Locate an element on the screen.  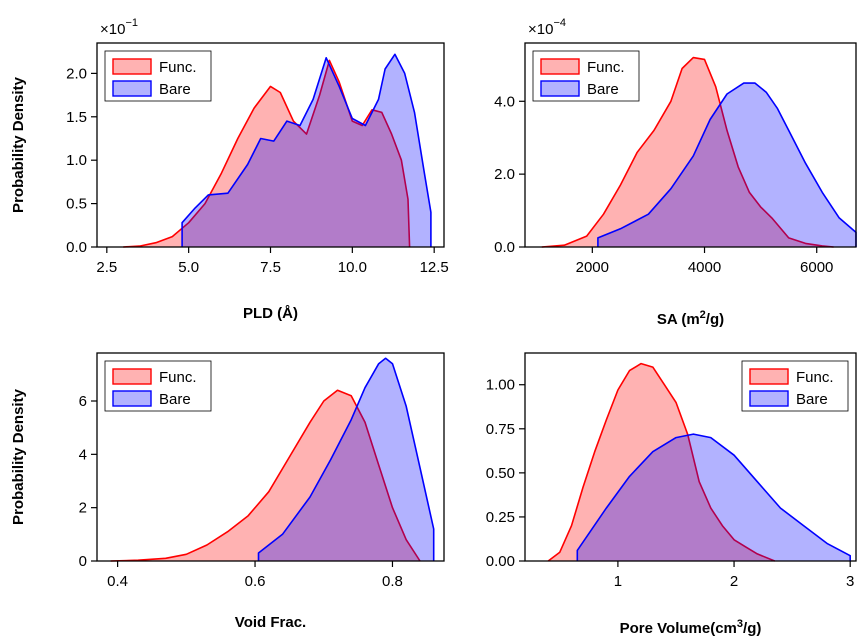
y-tick-label: 0.5 is located at coordinates (76, 204).